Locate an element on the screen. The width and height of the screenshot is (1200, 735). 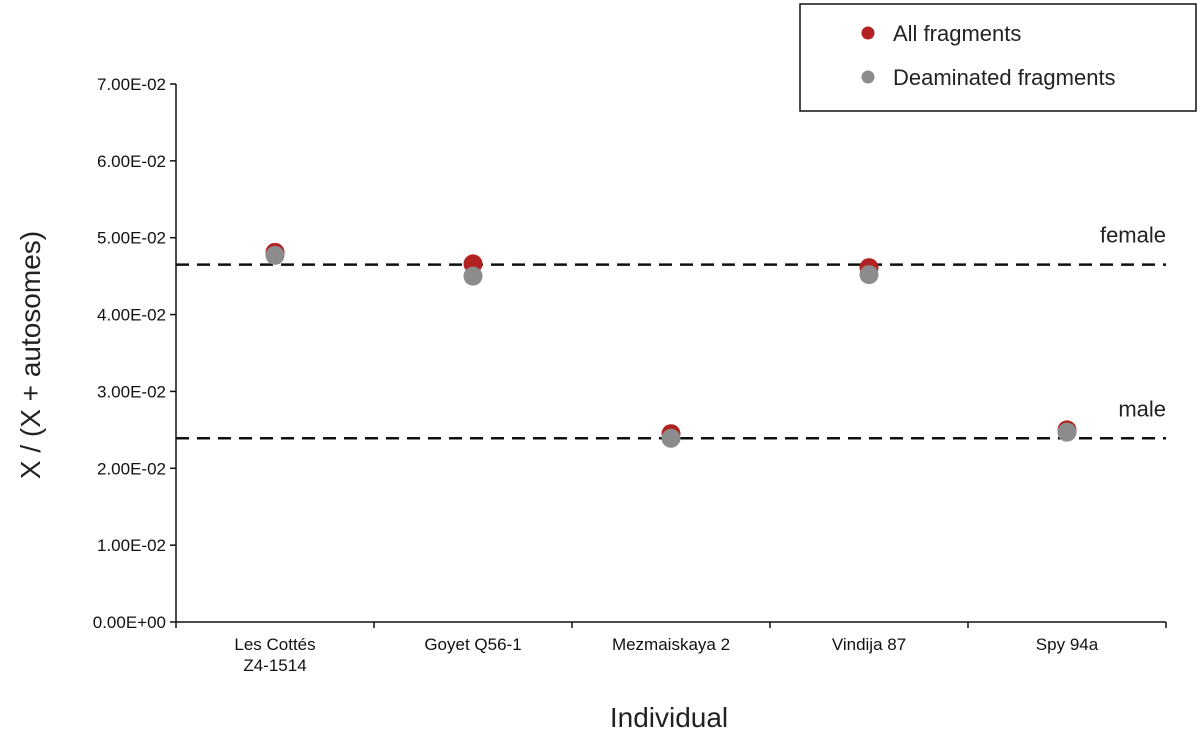
y-tick-label: 3.00E-02 is located at coordinates (131, 391).